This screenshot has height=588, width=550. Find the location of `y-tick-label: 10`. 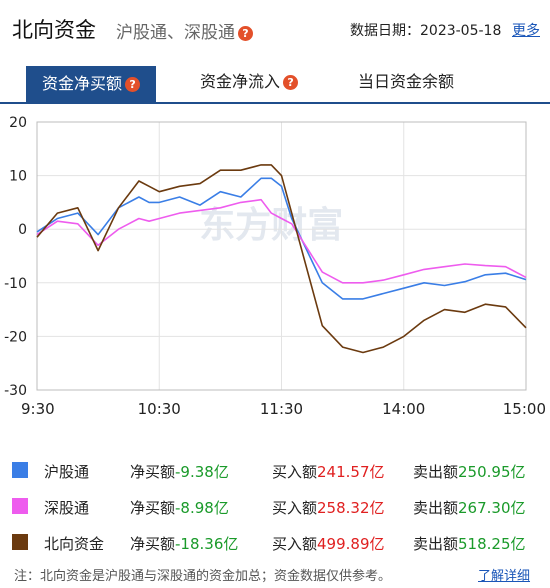

y-tick-label: 10 is located at coordinates (18, 177).